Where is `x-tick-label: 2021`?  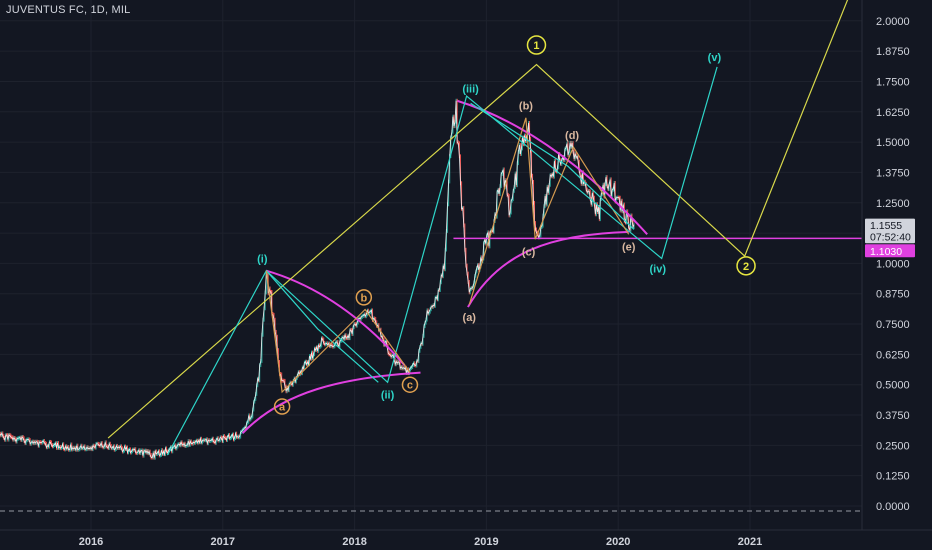
x-tick-label: 2021 is located at coordinates (750, 542).